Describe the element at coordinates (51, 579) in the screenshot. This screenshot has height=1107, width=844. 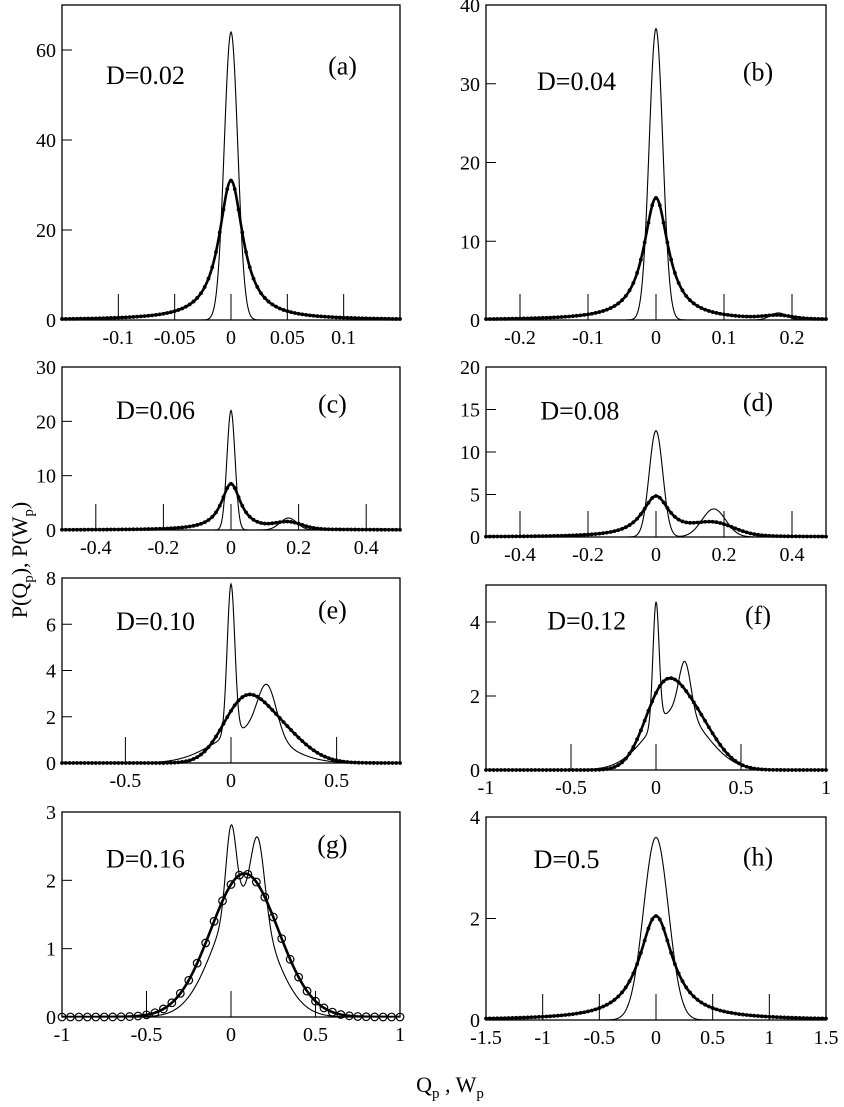
I see `y-tick-label: 8` at that location.